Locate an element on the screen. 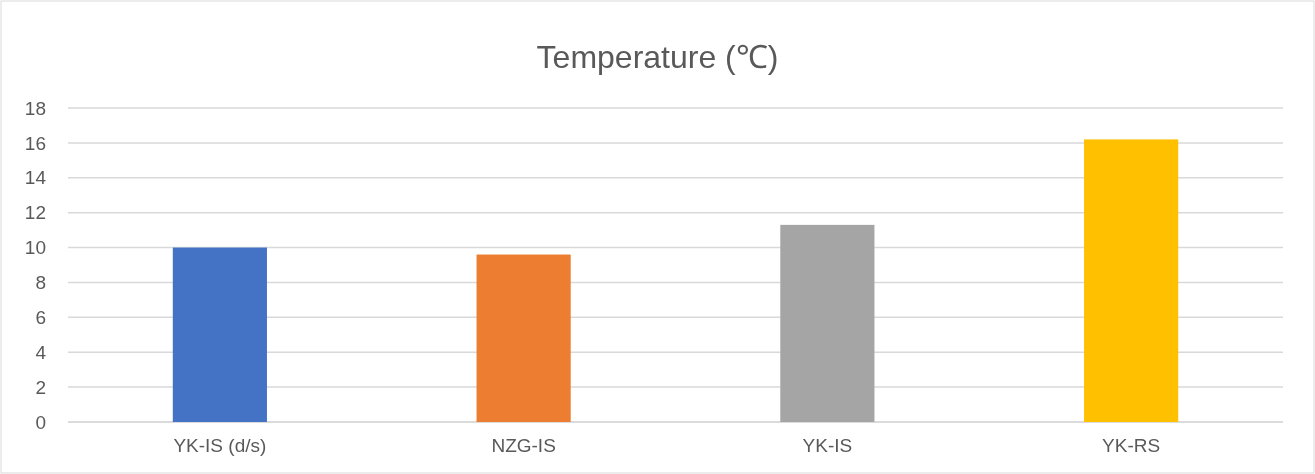 Image resolution: width=1315 pixels, height=474 pixels. y-tick-label: 0 is located at coordinates (40, 422).